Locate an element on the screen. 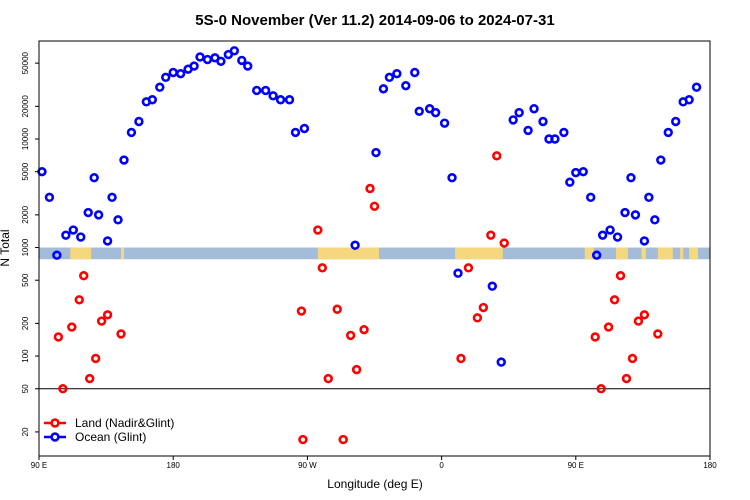 The image size is (750, 500). y-tick-label: 20 is located at coordinates (25, 431).